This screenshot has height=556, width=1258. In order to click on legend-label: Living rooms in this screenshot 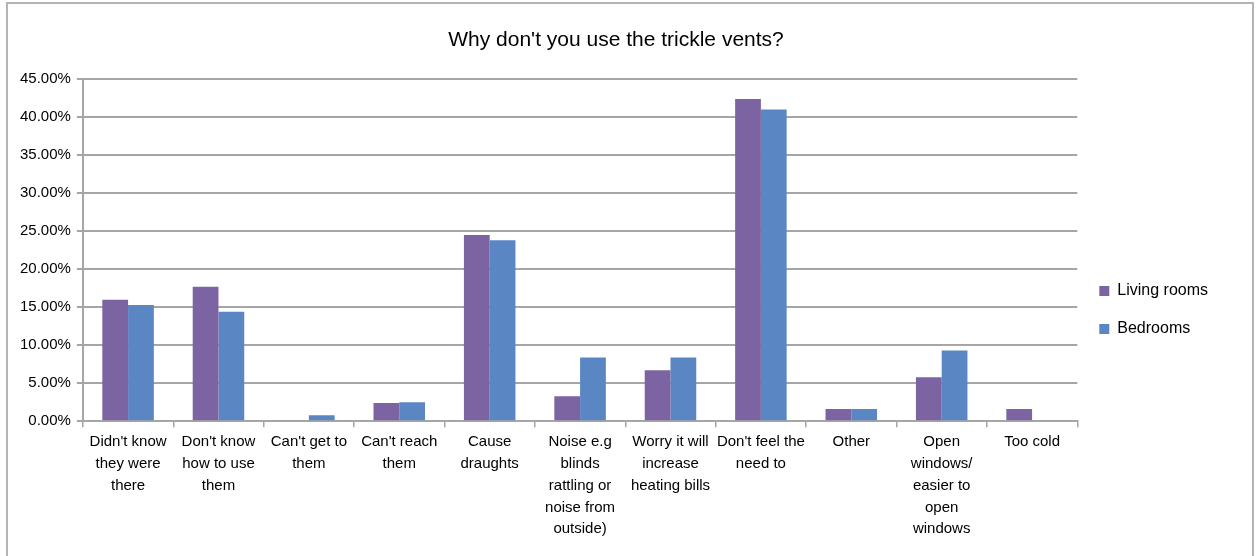, I will do `click(1162, 290)`.